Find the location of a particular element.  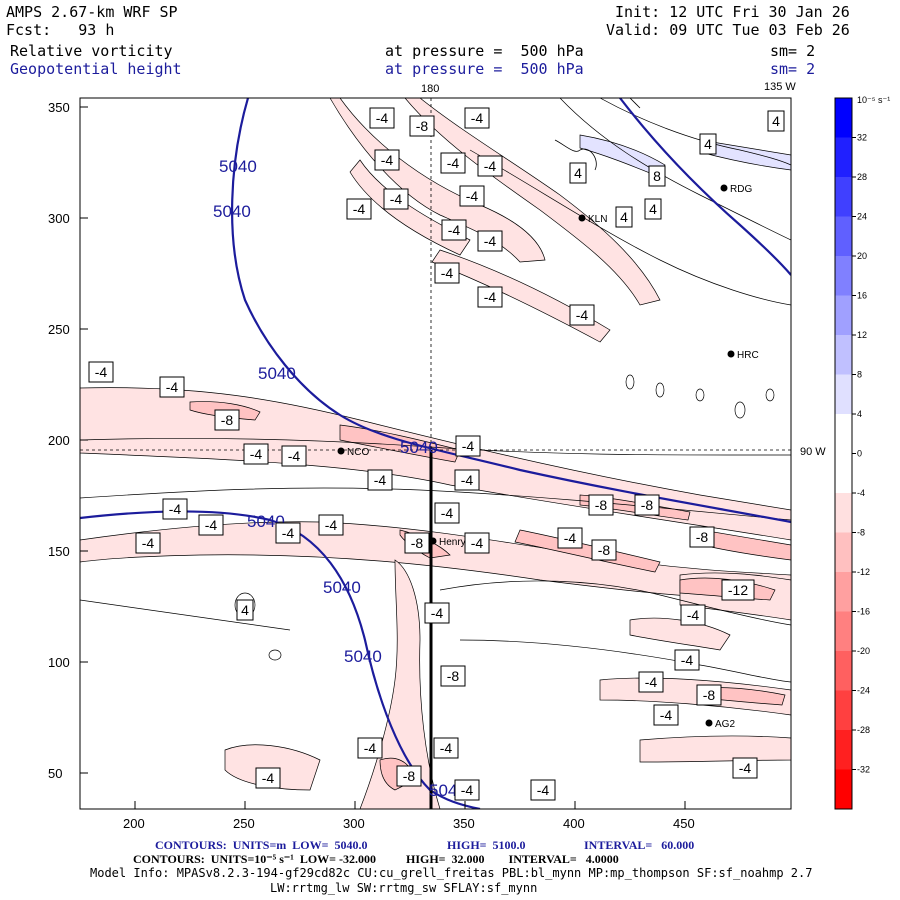

smoothing-height: sm= 2 is located at coordinates (793, 69).